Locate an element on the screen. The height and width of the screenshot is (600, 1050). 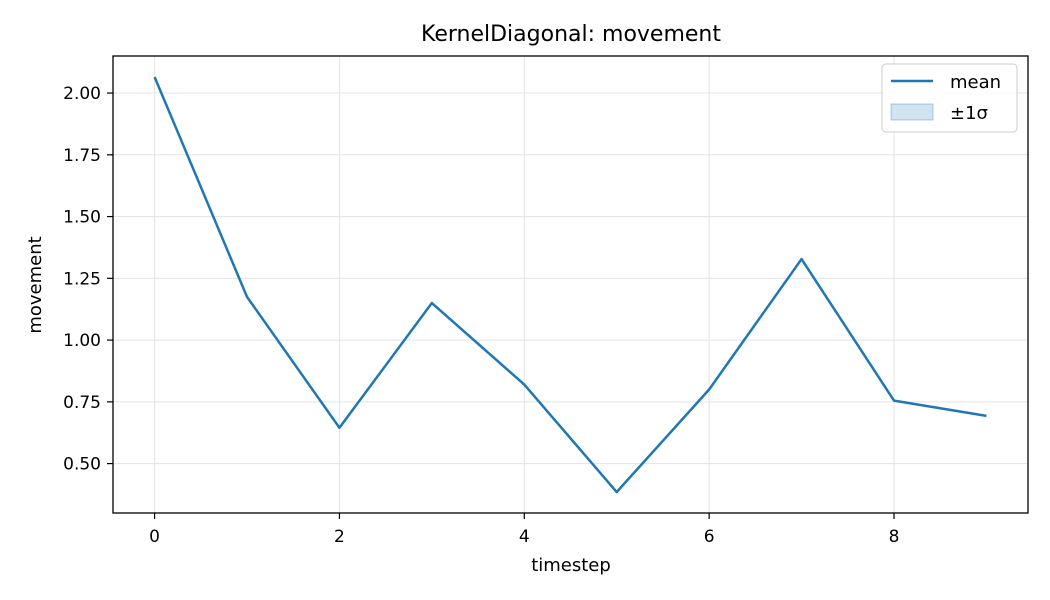
x-axis-label: timestep is located at coordinates (571, 565).